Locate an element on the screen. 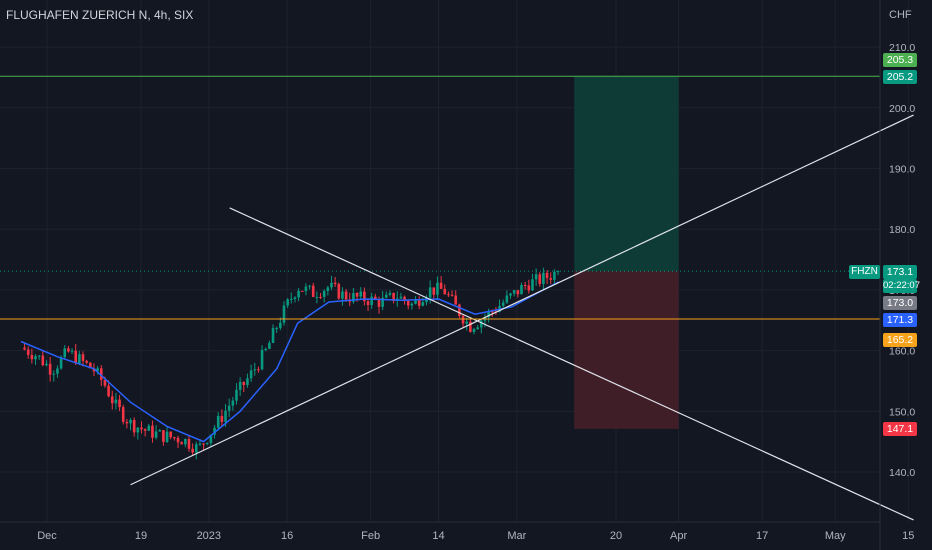 This screenshot has width=932, height=550. support-badge: 165.2 is located at coordinates (900, 340).